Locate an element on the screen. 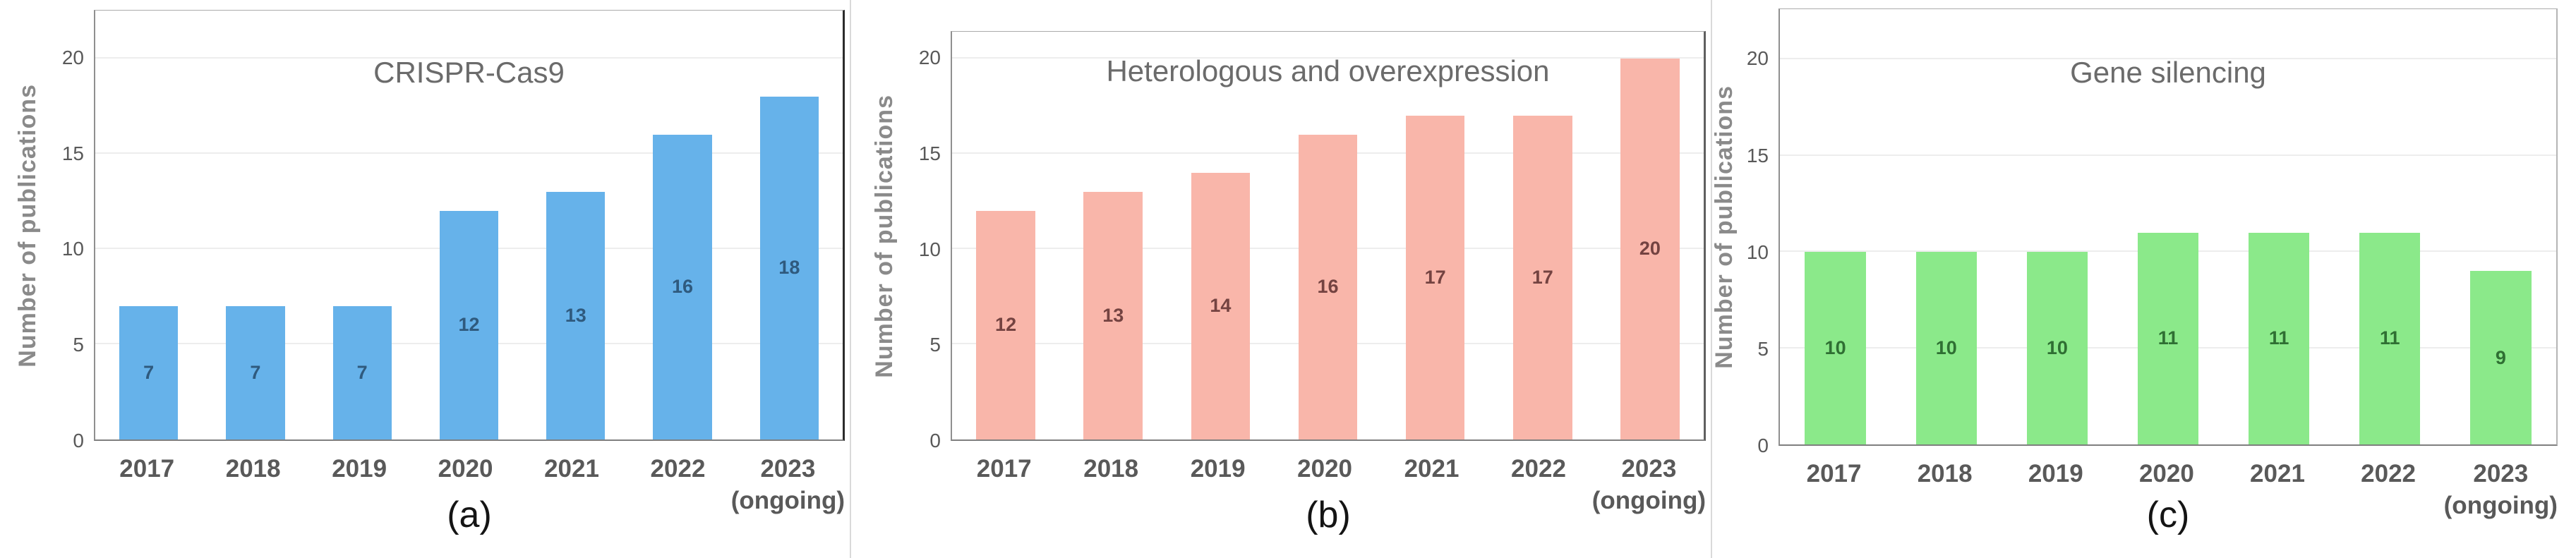 The image size is (2576, 558). bar-slot: 9 is located at coordinates (2500, 226).